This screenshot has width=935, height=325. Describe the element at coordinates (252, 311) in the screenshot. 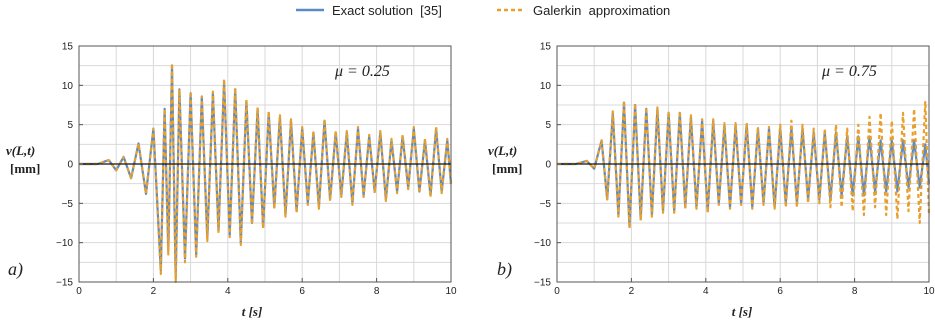

I see `xlabel-a: t [s]` at that location.